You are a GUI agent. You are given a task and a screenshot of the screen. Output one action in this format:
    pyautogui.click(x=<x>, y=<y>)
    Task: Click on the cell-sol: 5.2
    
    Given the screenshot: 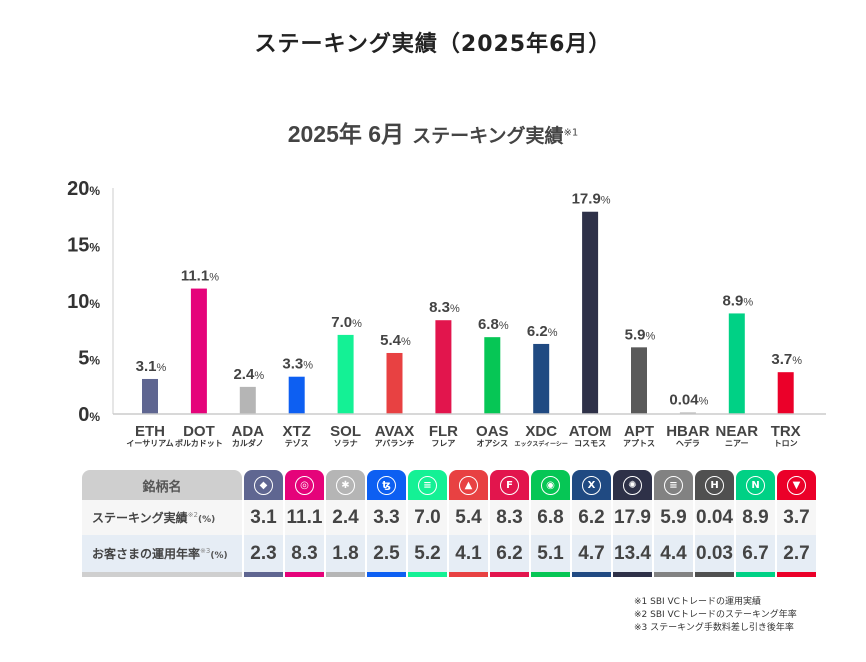 What is the action you would take?
    pyautogui.click(x=427, y=553)
    